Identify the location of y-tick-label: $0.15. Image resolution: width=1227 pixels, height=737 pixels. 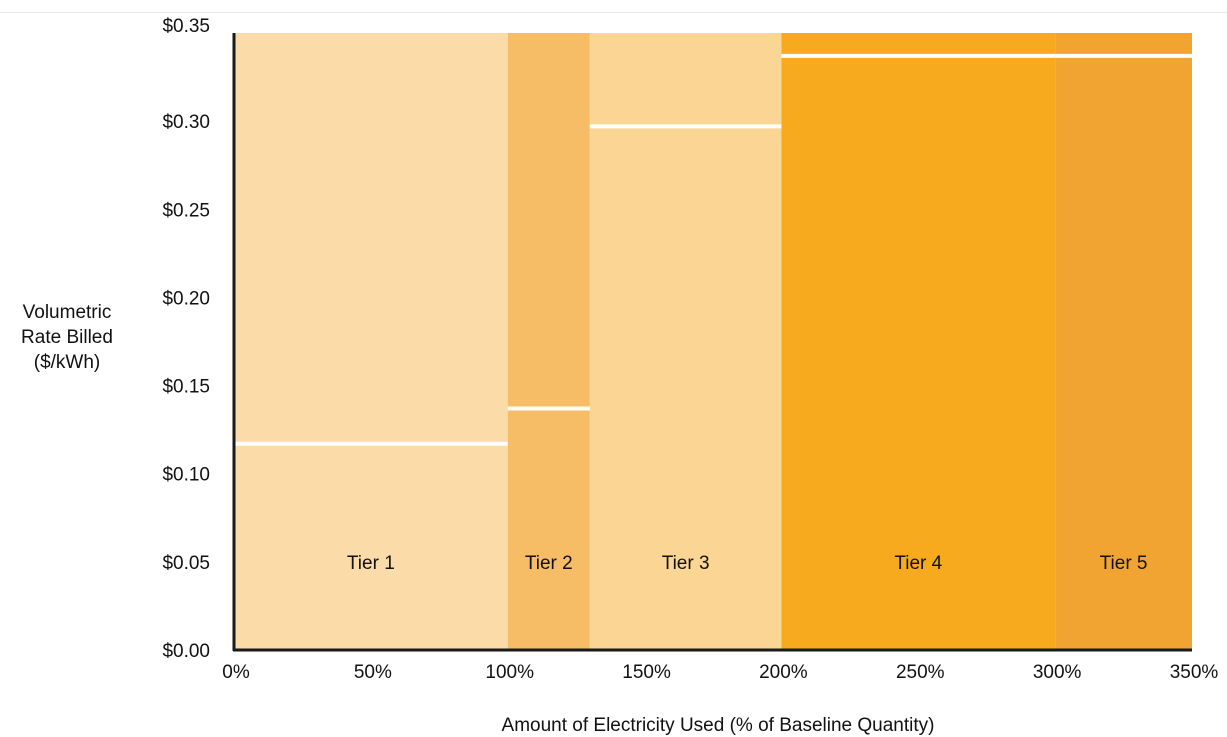
(186, 387).